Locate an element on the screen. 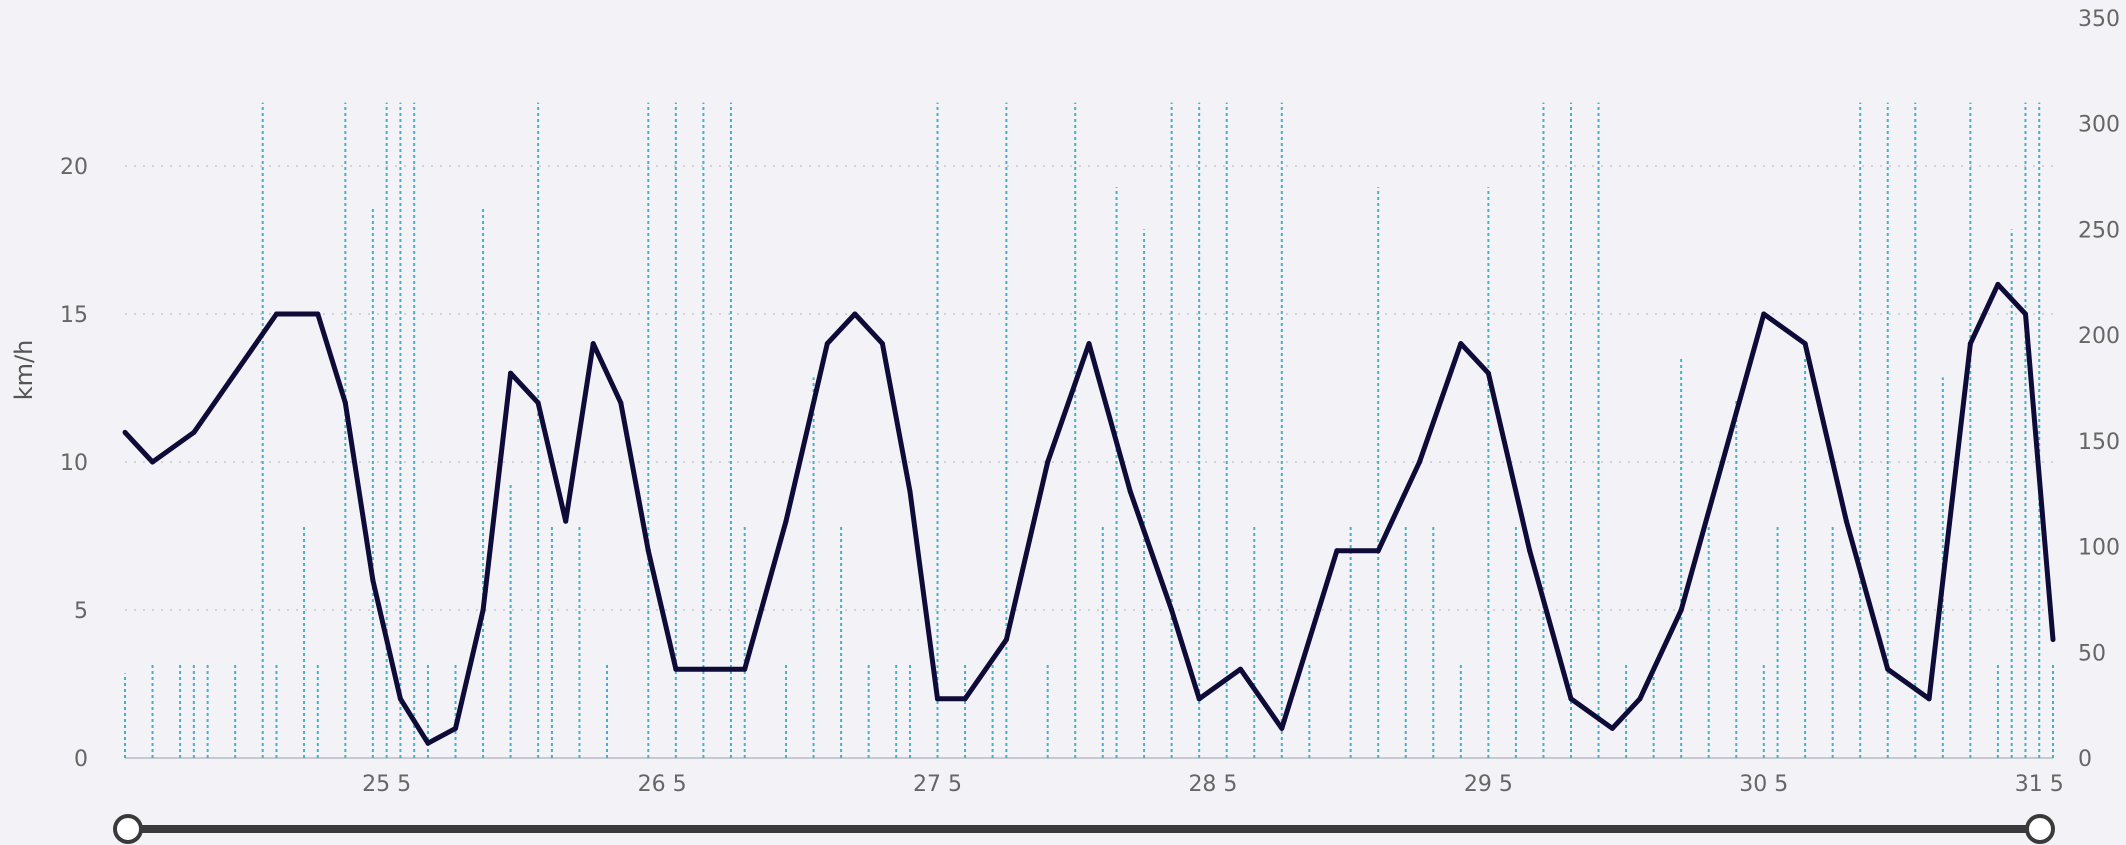  right-y-axis: 0 50 100 150 200 250 300 350 is located at coordinates (2099, 389).